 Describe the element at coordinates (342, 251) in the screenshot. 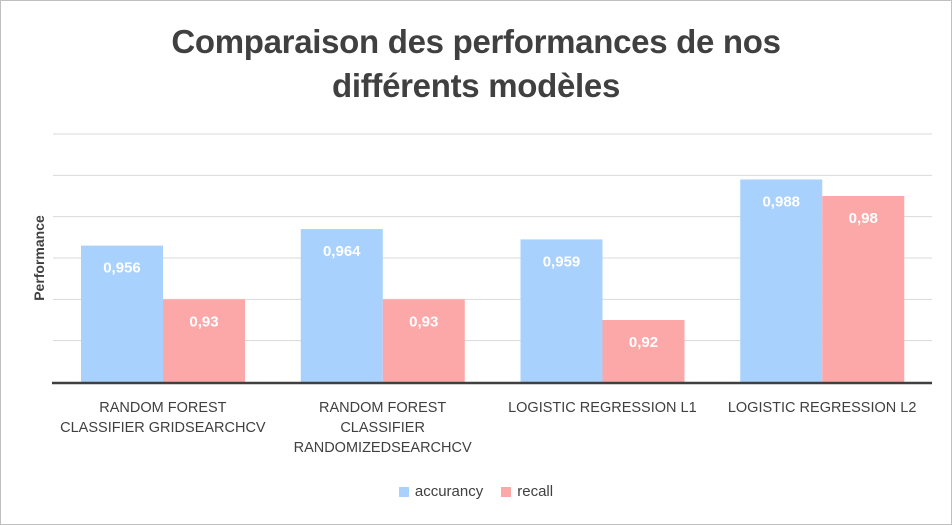

I see `data-label-accurancy-1: 0,964` at that location.